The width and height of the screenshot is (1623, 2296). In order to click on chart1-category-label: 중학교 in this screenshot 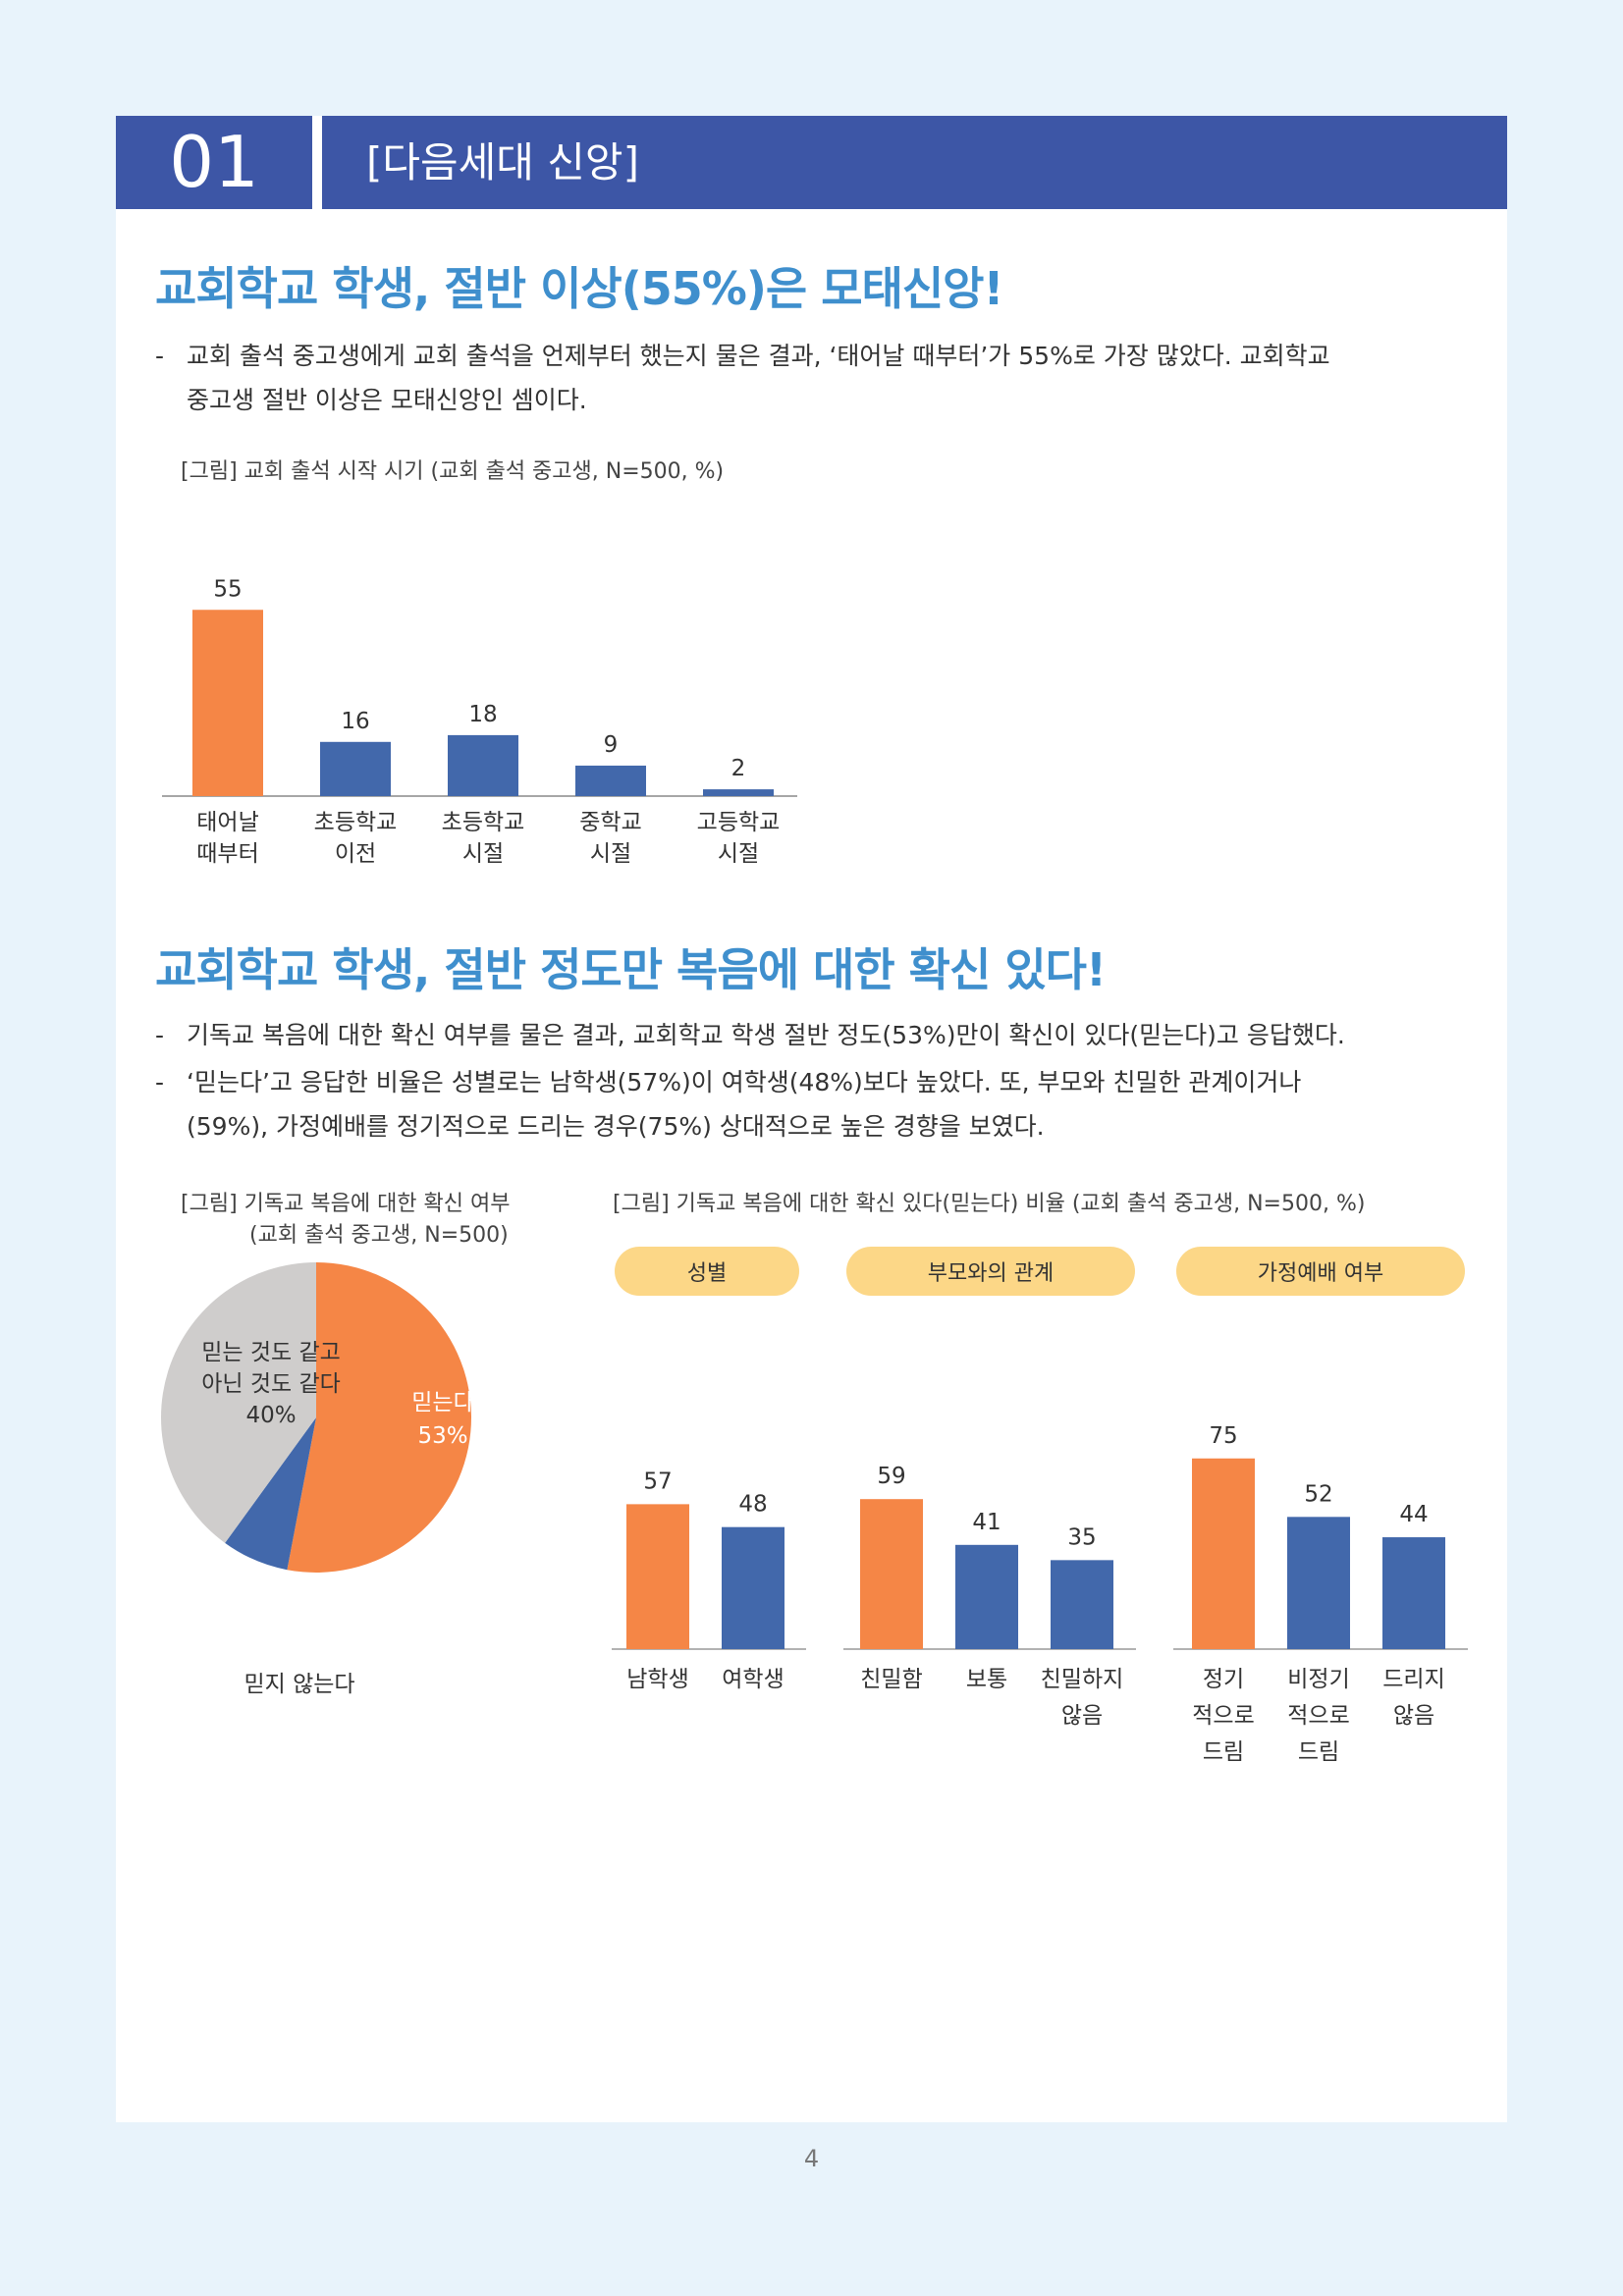, I will do `click(610, 822)`.